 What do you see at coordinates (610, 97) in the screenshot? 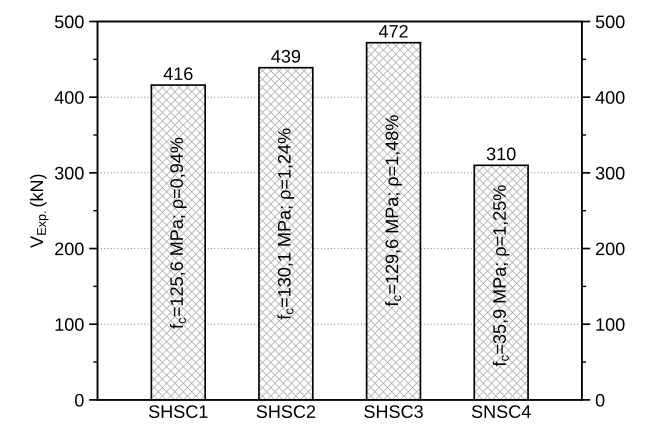
I see `y2-tick-label: 400` at bounding box center [610, 97].